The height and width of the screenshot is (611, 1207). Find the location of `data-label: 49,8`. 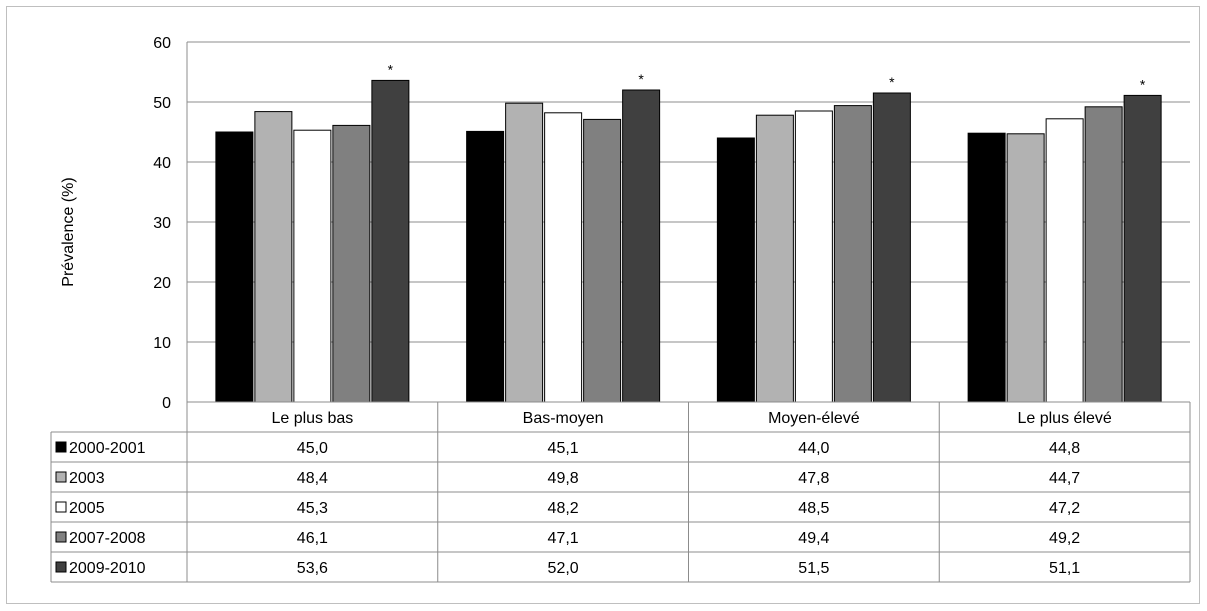

data-label: 49,8 is located at coordinates (563, 478).